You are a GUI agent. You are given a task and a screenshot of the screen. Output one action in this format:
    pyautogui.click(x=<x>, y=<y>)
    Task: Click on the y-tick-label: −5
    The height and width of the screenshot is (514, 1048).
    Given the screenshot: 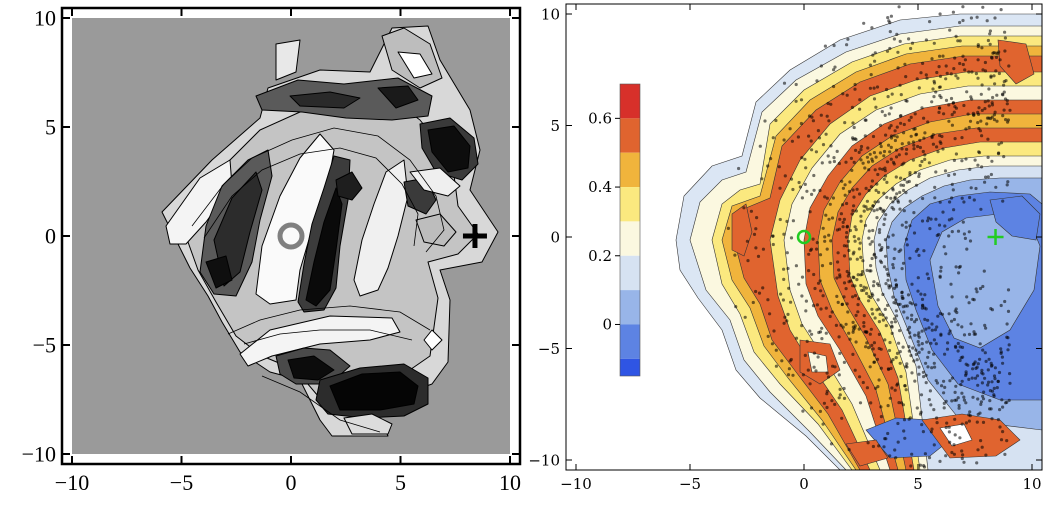 What is the action you would take?
    pyautogui.click(x=44, y=345)
    